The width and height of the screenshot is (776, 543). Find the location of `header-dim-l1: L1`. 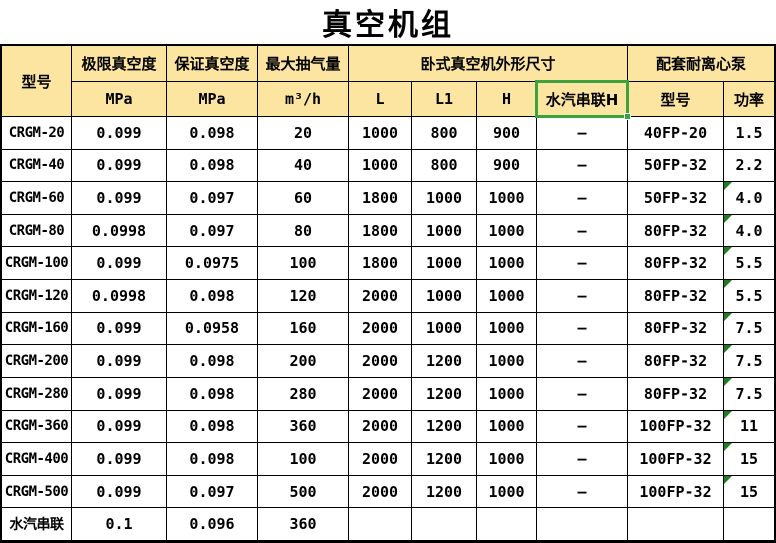

header-dim-l1: L1 is located at coordinates (444, 99).